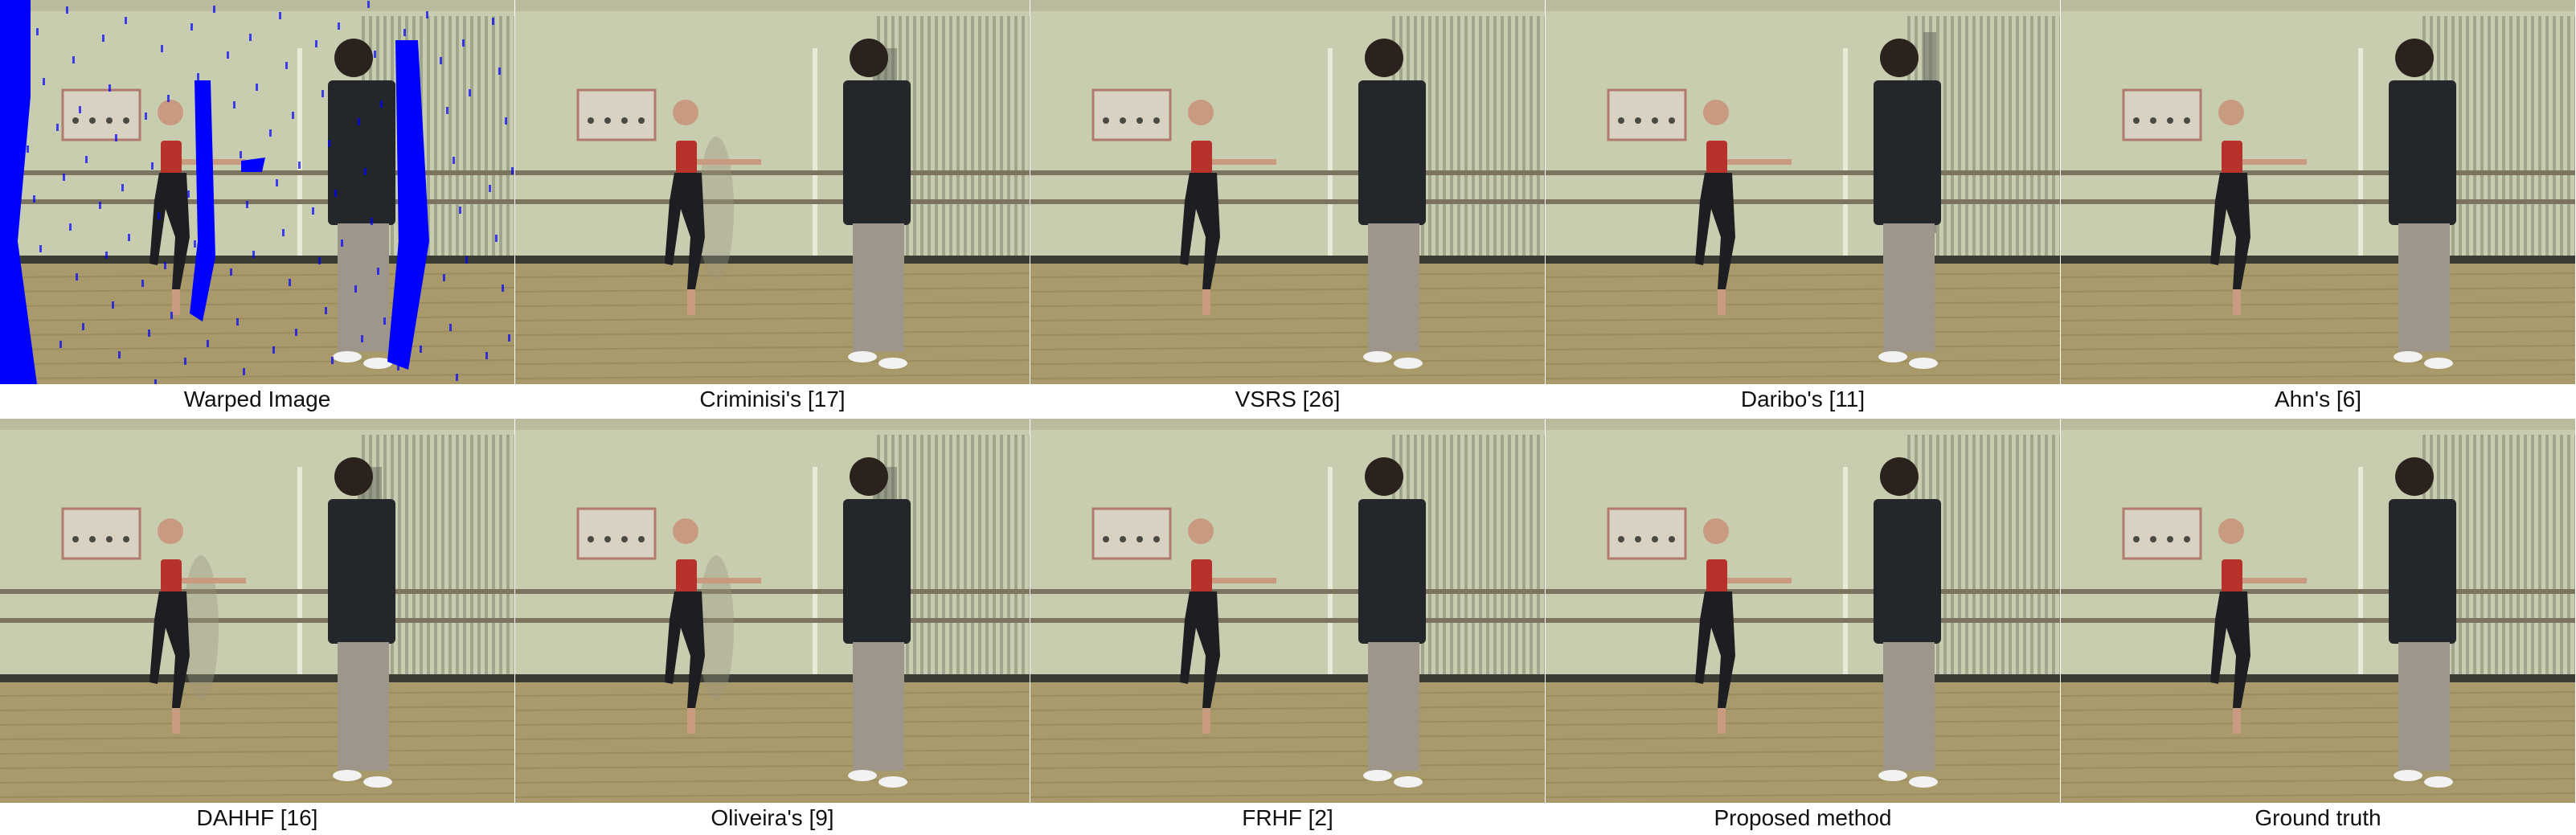  What do you see at coordinates (1802, 399) in the screenshot?
I see `panel-caption: Daribo's [11]` at bounding box center [1802, 399].